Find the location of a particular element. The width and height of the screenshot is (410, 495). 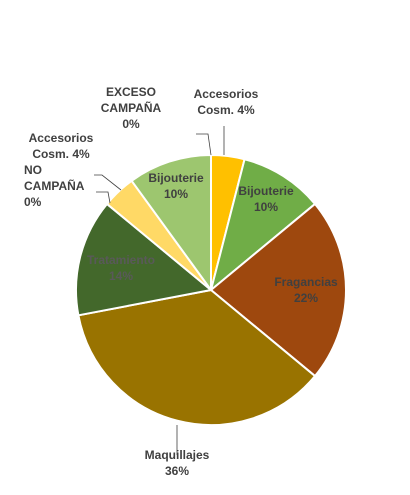

data-label-line: 14% is located at coordinates (121, 276).